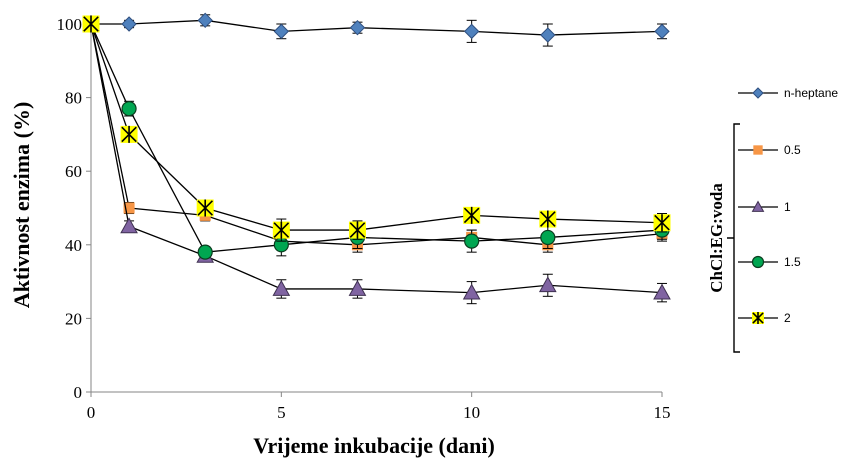  What do you see at coordinates (21, 205) in the screenshot?
I see `y-axis-title: Aktivnost enzima (%)` at bounding box center [21, 205].